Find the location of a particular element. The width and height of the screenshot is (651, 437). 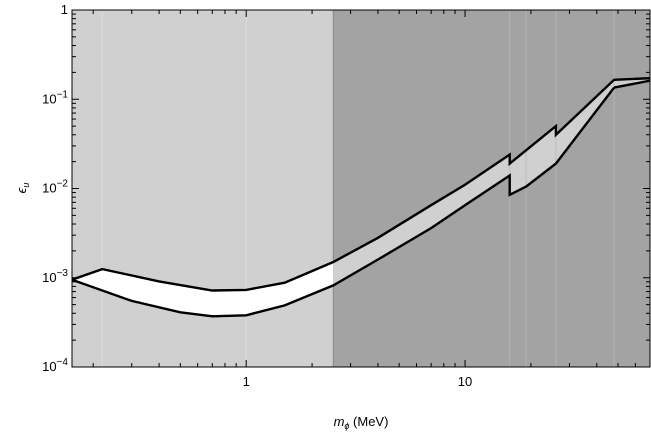

y-tick-label: 10⁻² is located at coordinates (55, 187).